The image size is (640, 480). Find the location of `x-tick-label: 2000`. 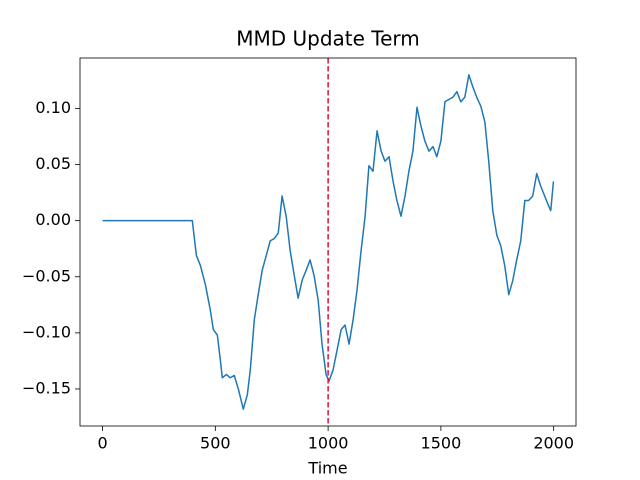

x-tick-label: 2000 is located at coordinates (553, 443).